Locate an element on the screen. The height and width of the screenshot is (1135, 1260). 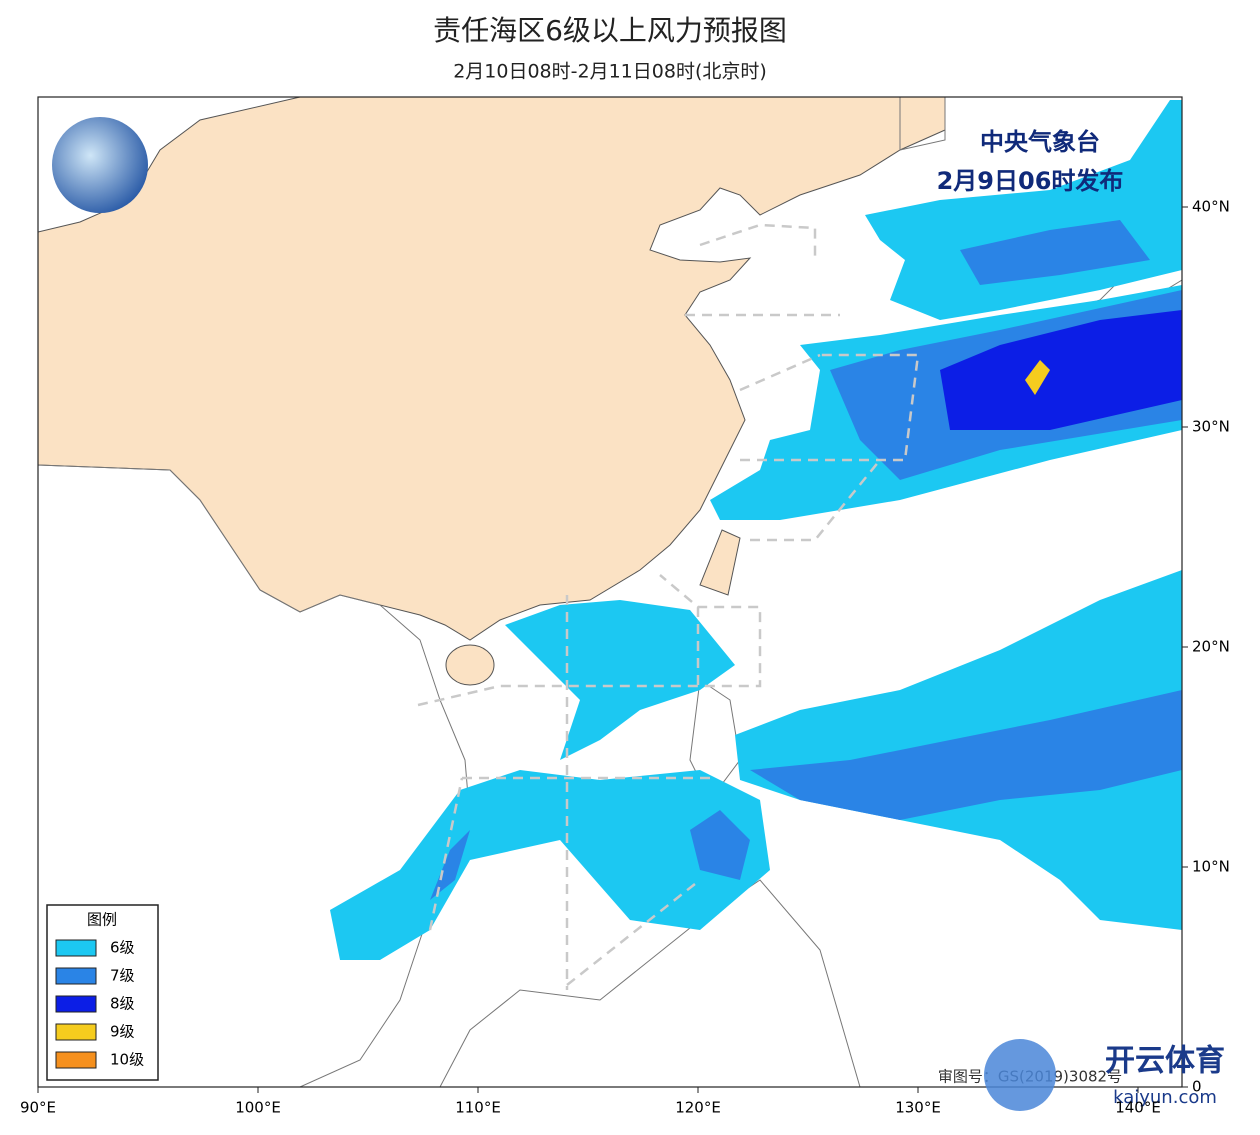
land-taiwan is located at coordinates (720, 562).